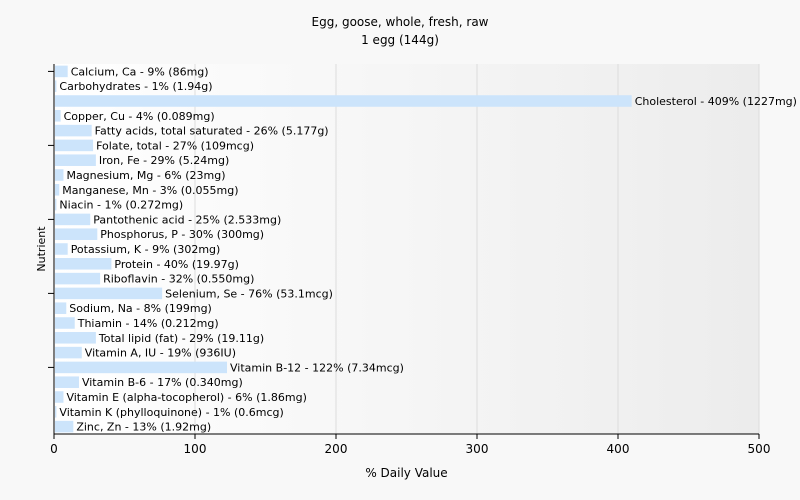 This screenshot has height=500, width=800. Describe the element at coordinates (171, 412) in the screenshot. I see `bar-label: Vitamin K (phylloquinone) - 1% (0.6mcg)` at that location.